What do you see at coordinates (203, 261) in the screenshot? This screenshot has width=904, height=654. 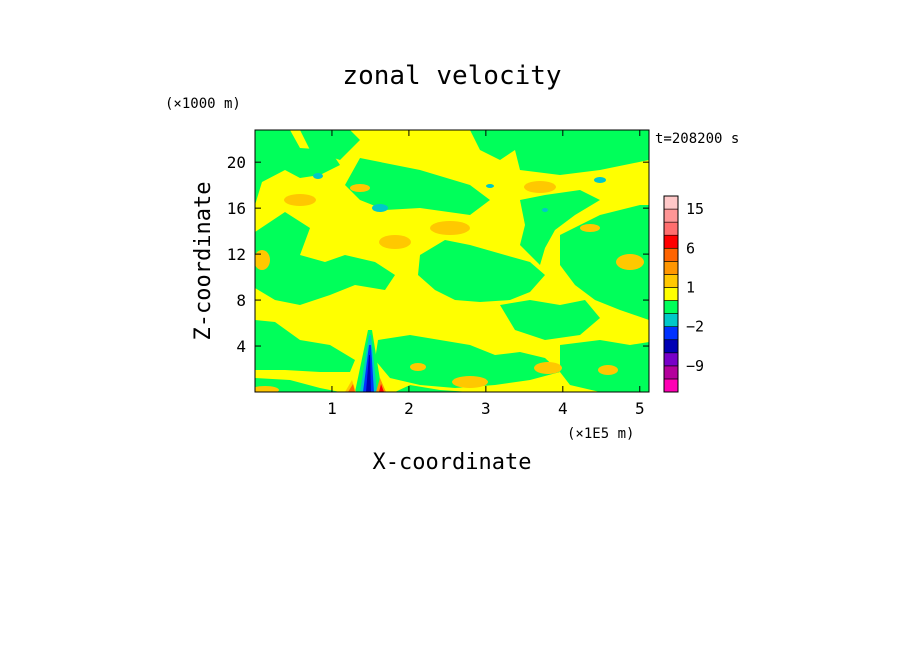 I see `y-axis-label: Z-coordinate` at bounding box center [203, 261].